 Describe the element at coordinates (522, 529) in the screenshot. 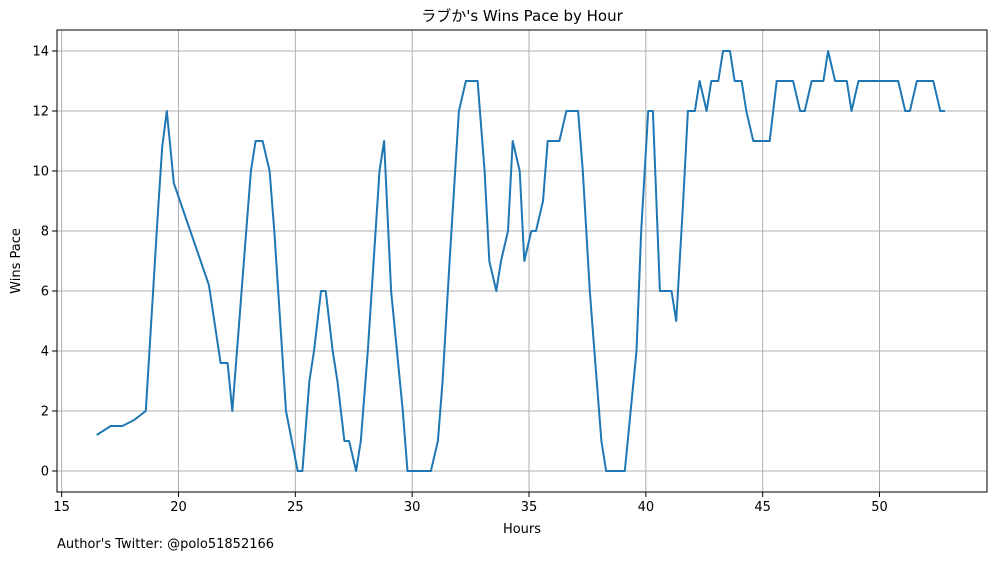

I see `x-axis-label: Hours` at that location.